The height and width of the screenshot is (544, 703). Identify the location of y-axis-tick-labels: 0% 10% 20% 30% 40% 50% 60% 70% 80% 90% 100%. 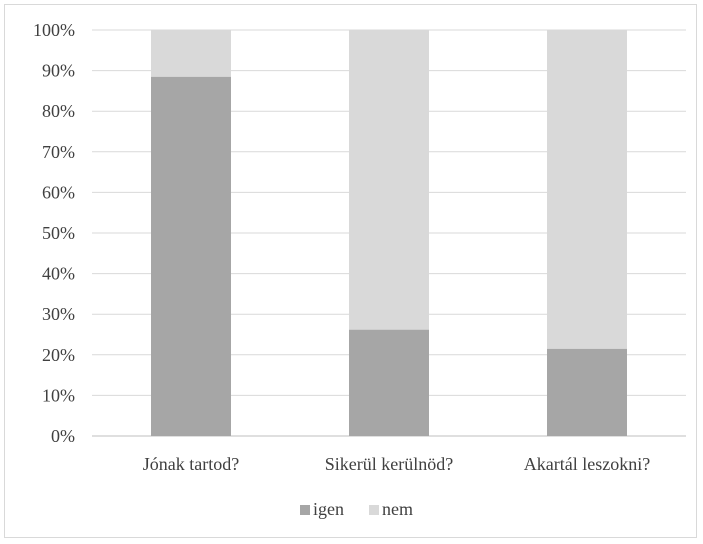
(54, 233).